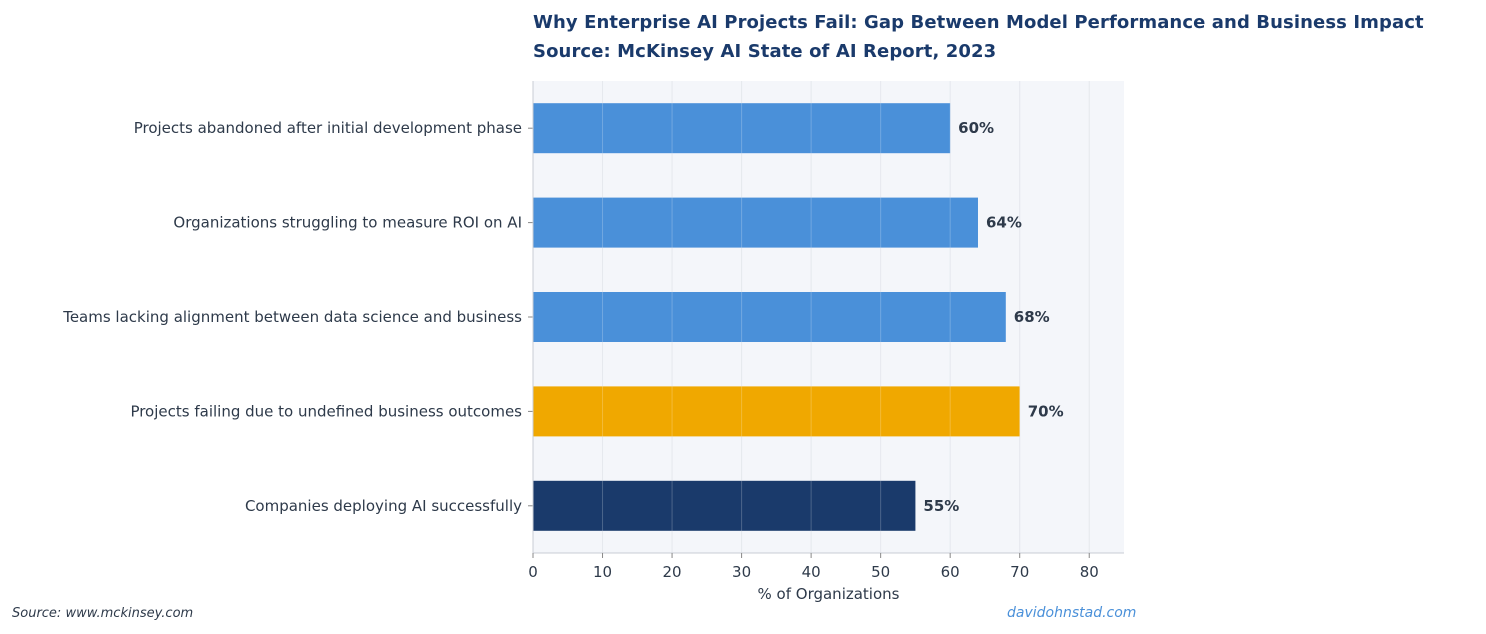 Image resolution: width=1486 pixels, height=634 pixels. What do you see at coordinates (1089, 572) in the screenshot?
I see `x-tick-label: 80` at bounding box center [1089, 572].